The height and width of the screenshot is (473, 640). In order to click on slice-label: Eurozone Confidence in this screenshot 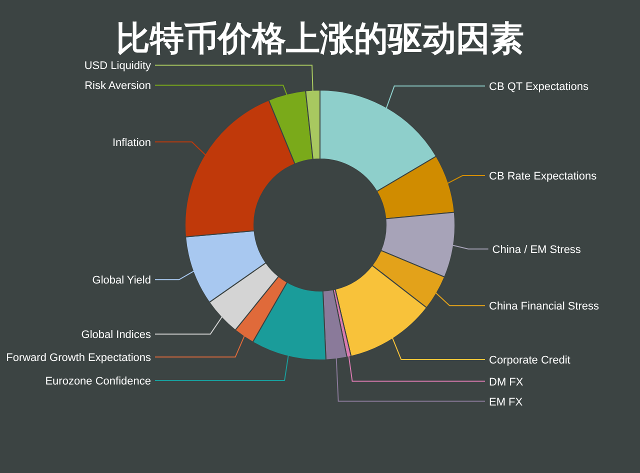, I will do `click(98, 381)`.